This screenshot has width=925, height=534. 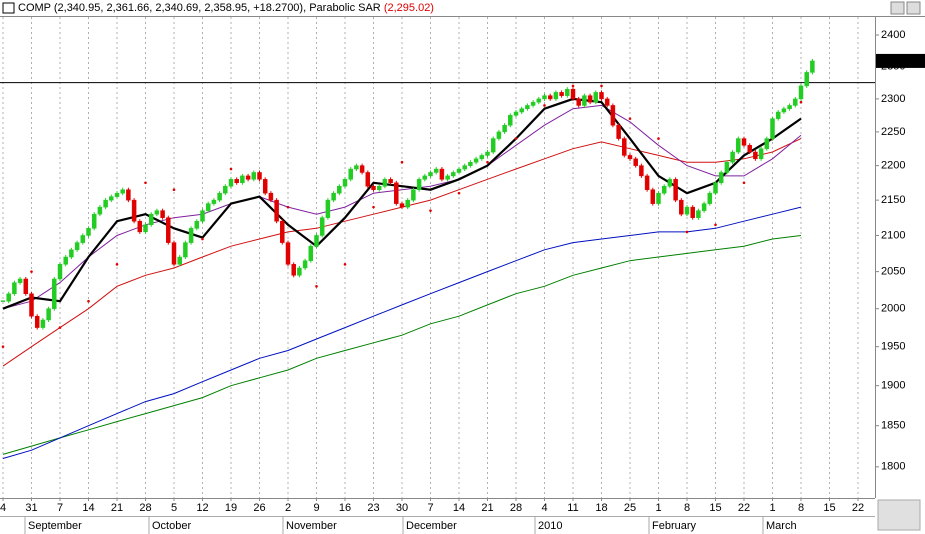 What do you see at coordinates (893, 99) in the screenshot?
I see `y-tick-label: 2300` at bounding box center [893, 99].